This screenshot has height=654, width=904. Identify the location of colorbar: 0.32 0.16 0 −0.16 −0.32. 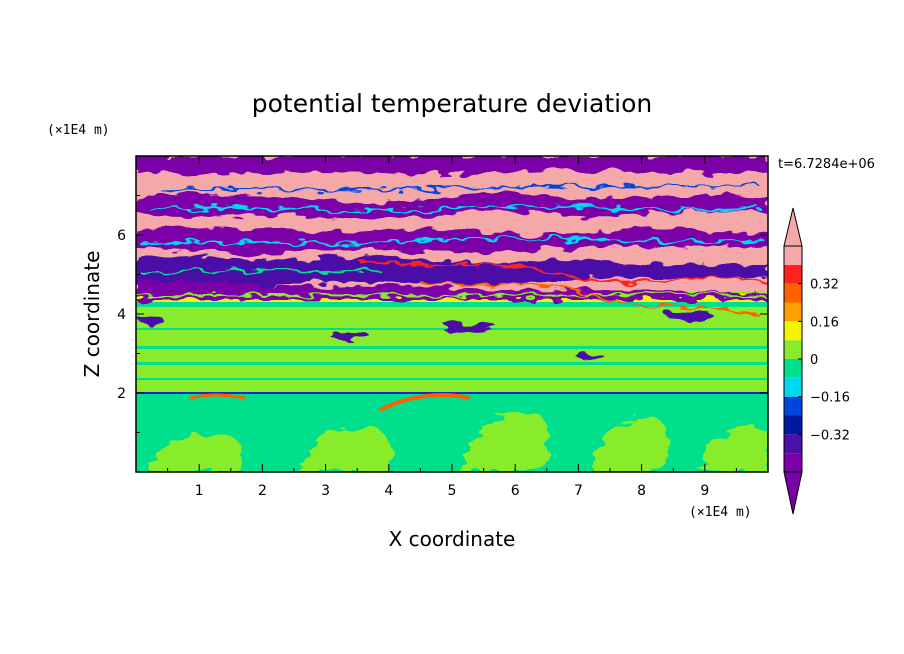
(816, 361).